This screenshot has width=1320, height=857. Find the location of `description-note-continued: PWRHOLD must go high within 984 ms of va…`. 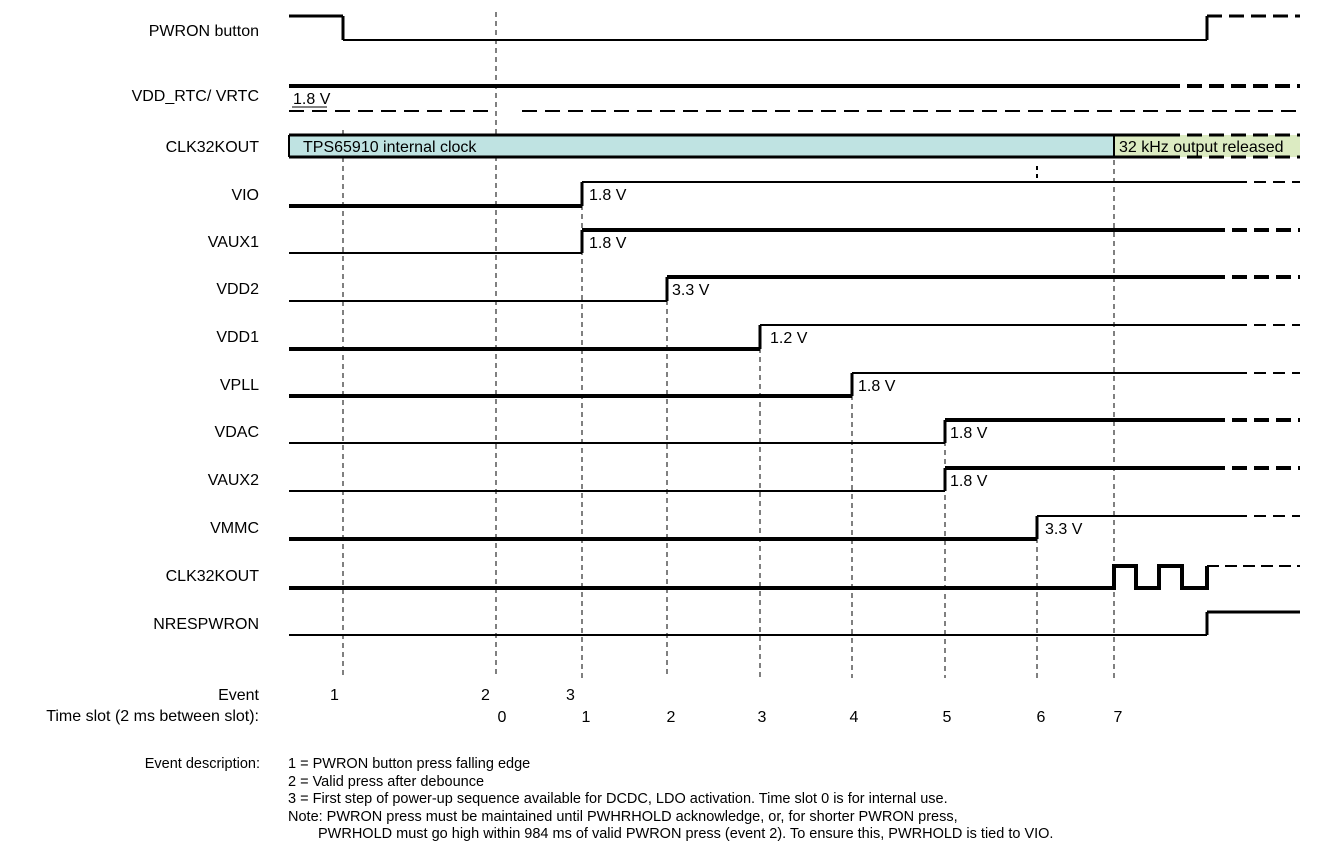

description-note-continued: PWRHOLD must go high within 984 ms of va… is located at coordinates (686, 834).